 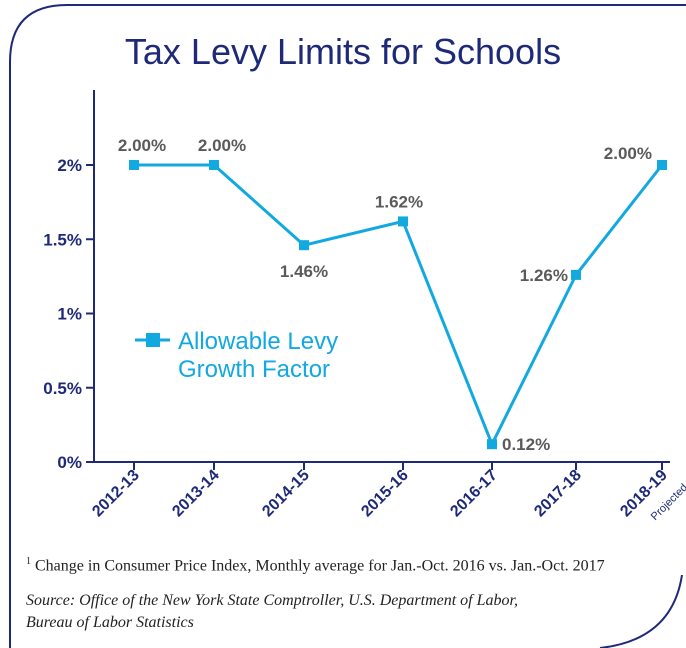 I want to click on data-label: 0.12%, so click(x=526, y=444).